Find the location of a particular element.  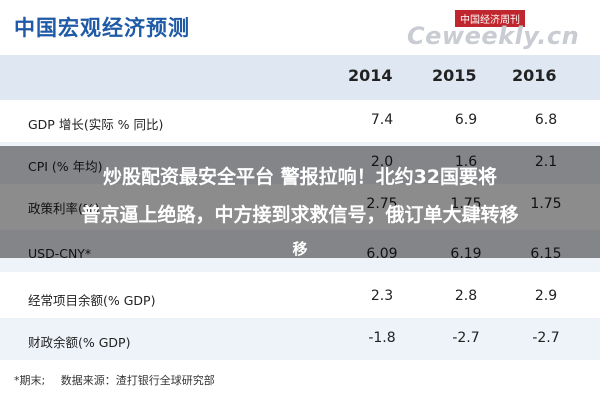

row-label: 政策利率(%) is located at coordinates (64, 208).